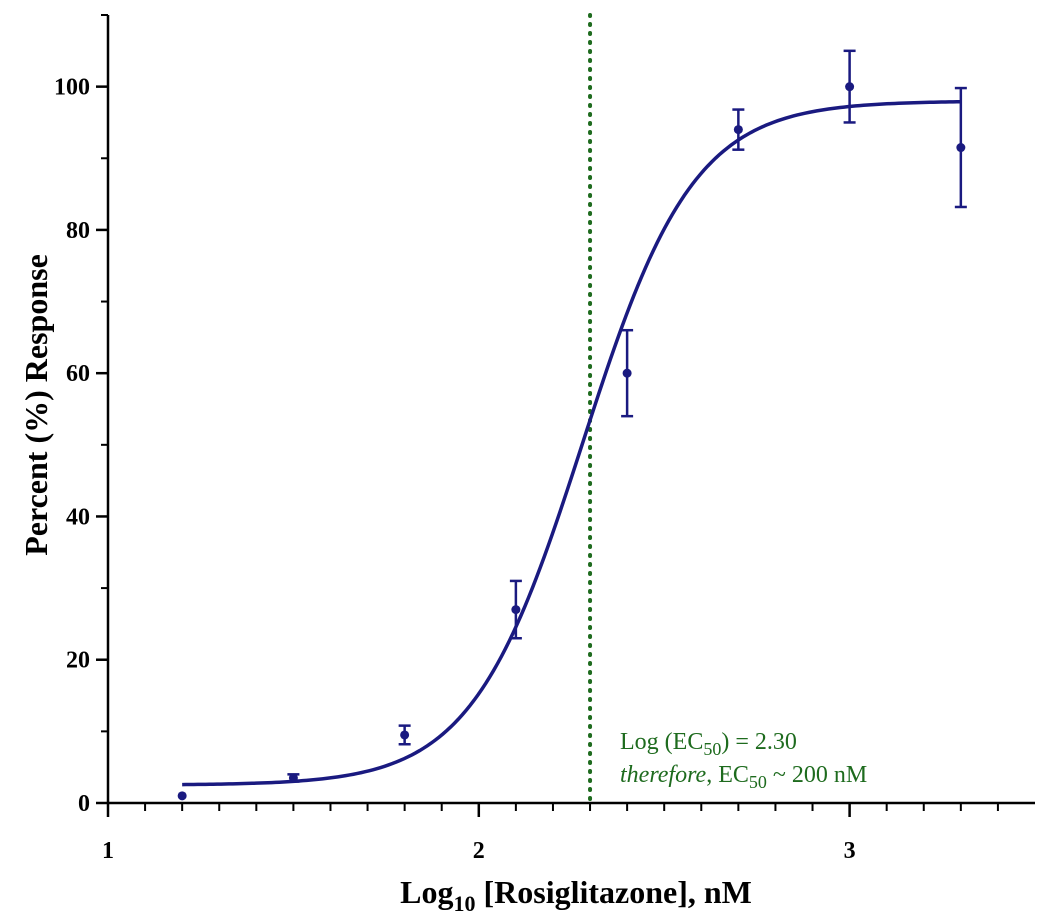 This screenshot has width=1038, height=914. What do you see at coordinates (78, 231) in the screenshot?
I see `y-tick-label: 80` at bounding box center [78, 231].